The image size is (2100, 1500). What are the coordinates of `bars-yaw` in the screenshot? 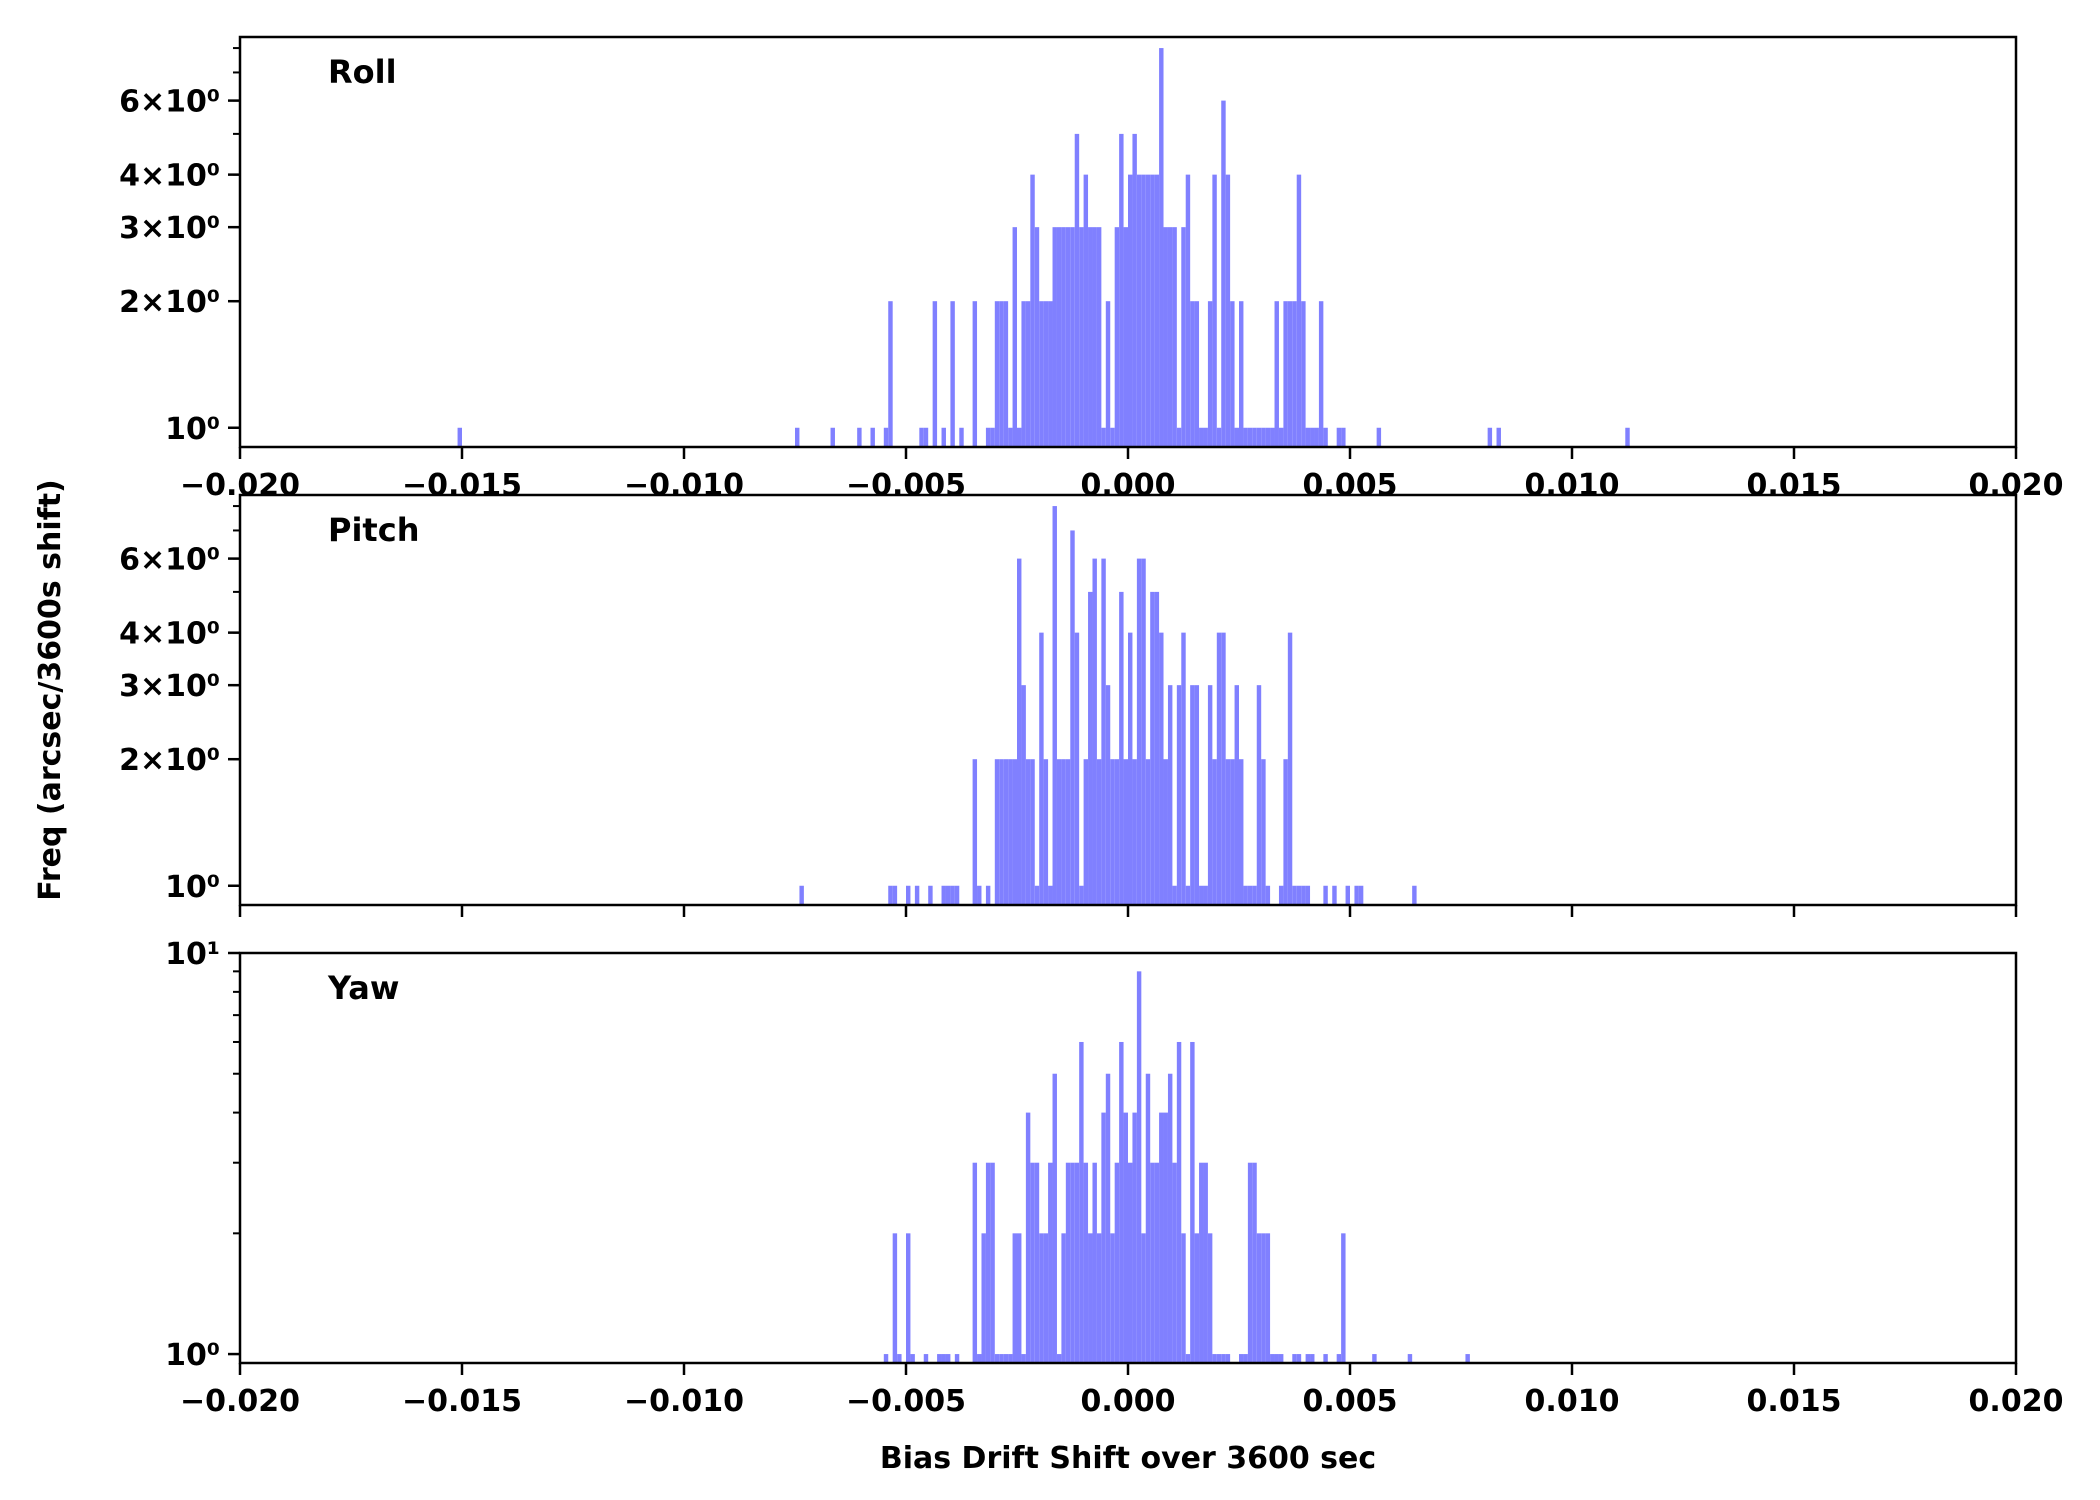 It's located at (1176, 1167).